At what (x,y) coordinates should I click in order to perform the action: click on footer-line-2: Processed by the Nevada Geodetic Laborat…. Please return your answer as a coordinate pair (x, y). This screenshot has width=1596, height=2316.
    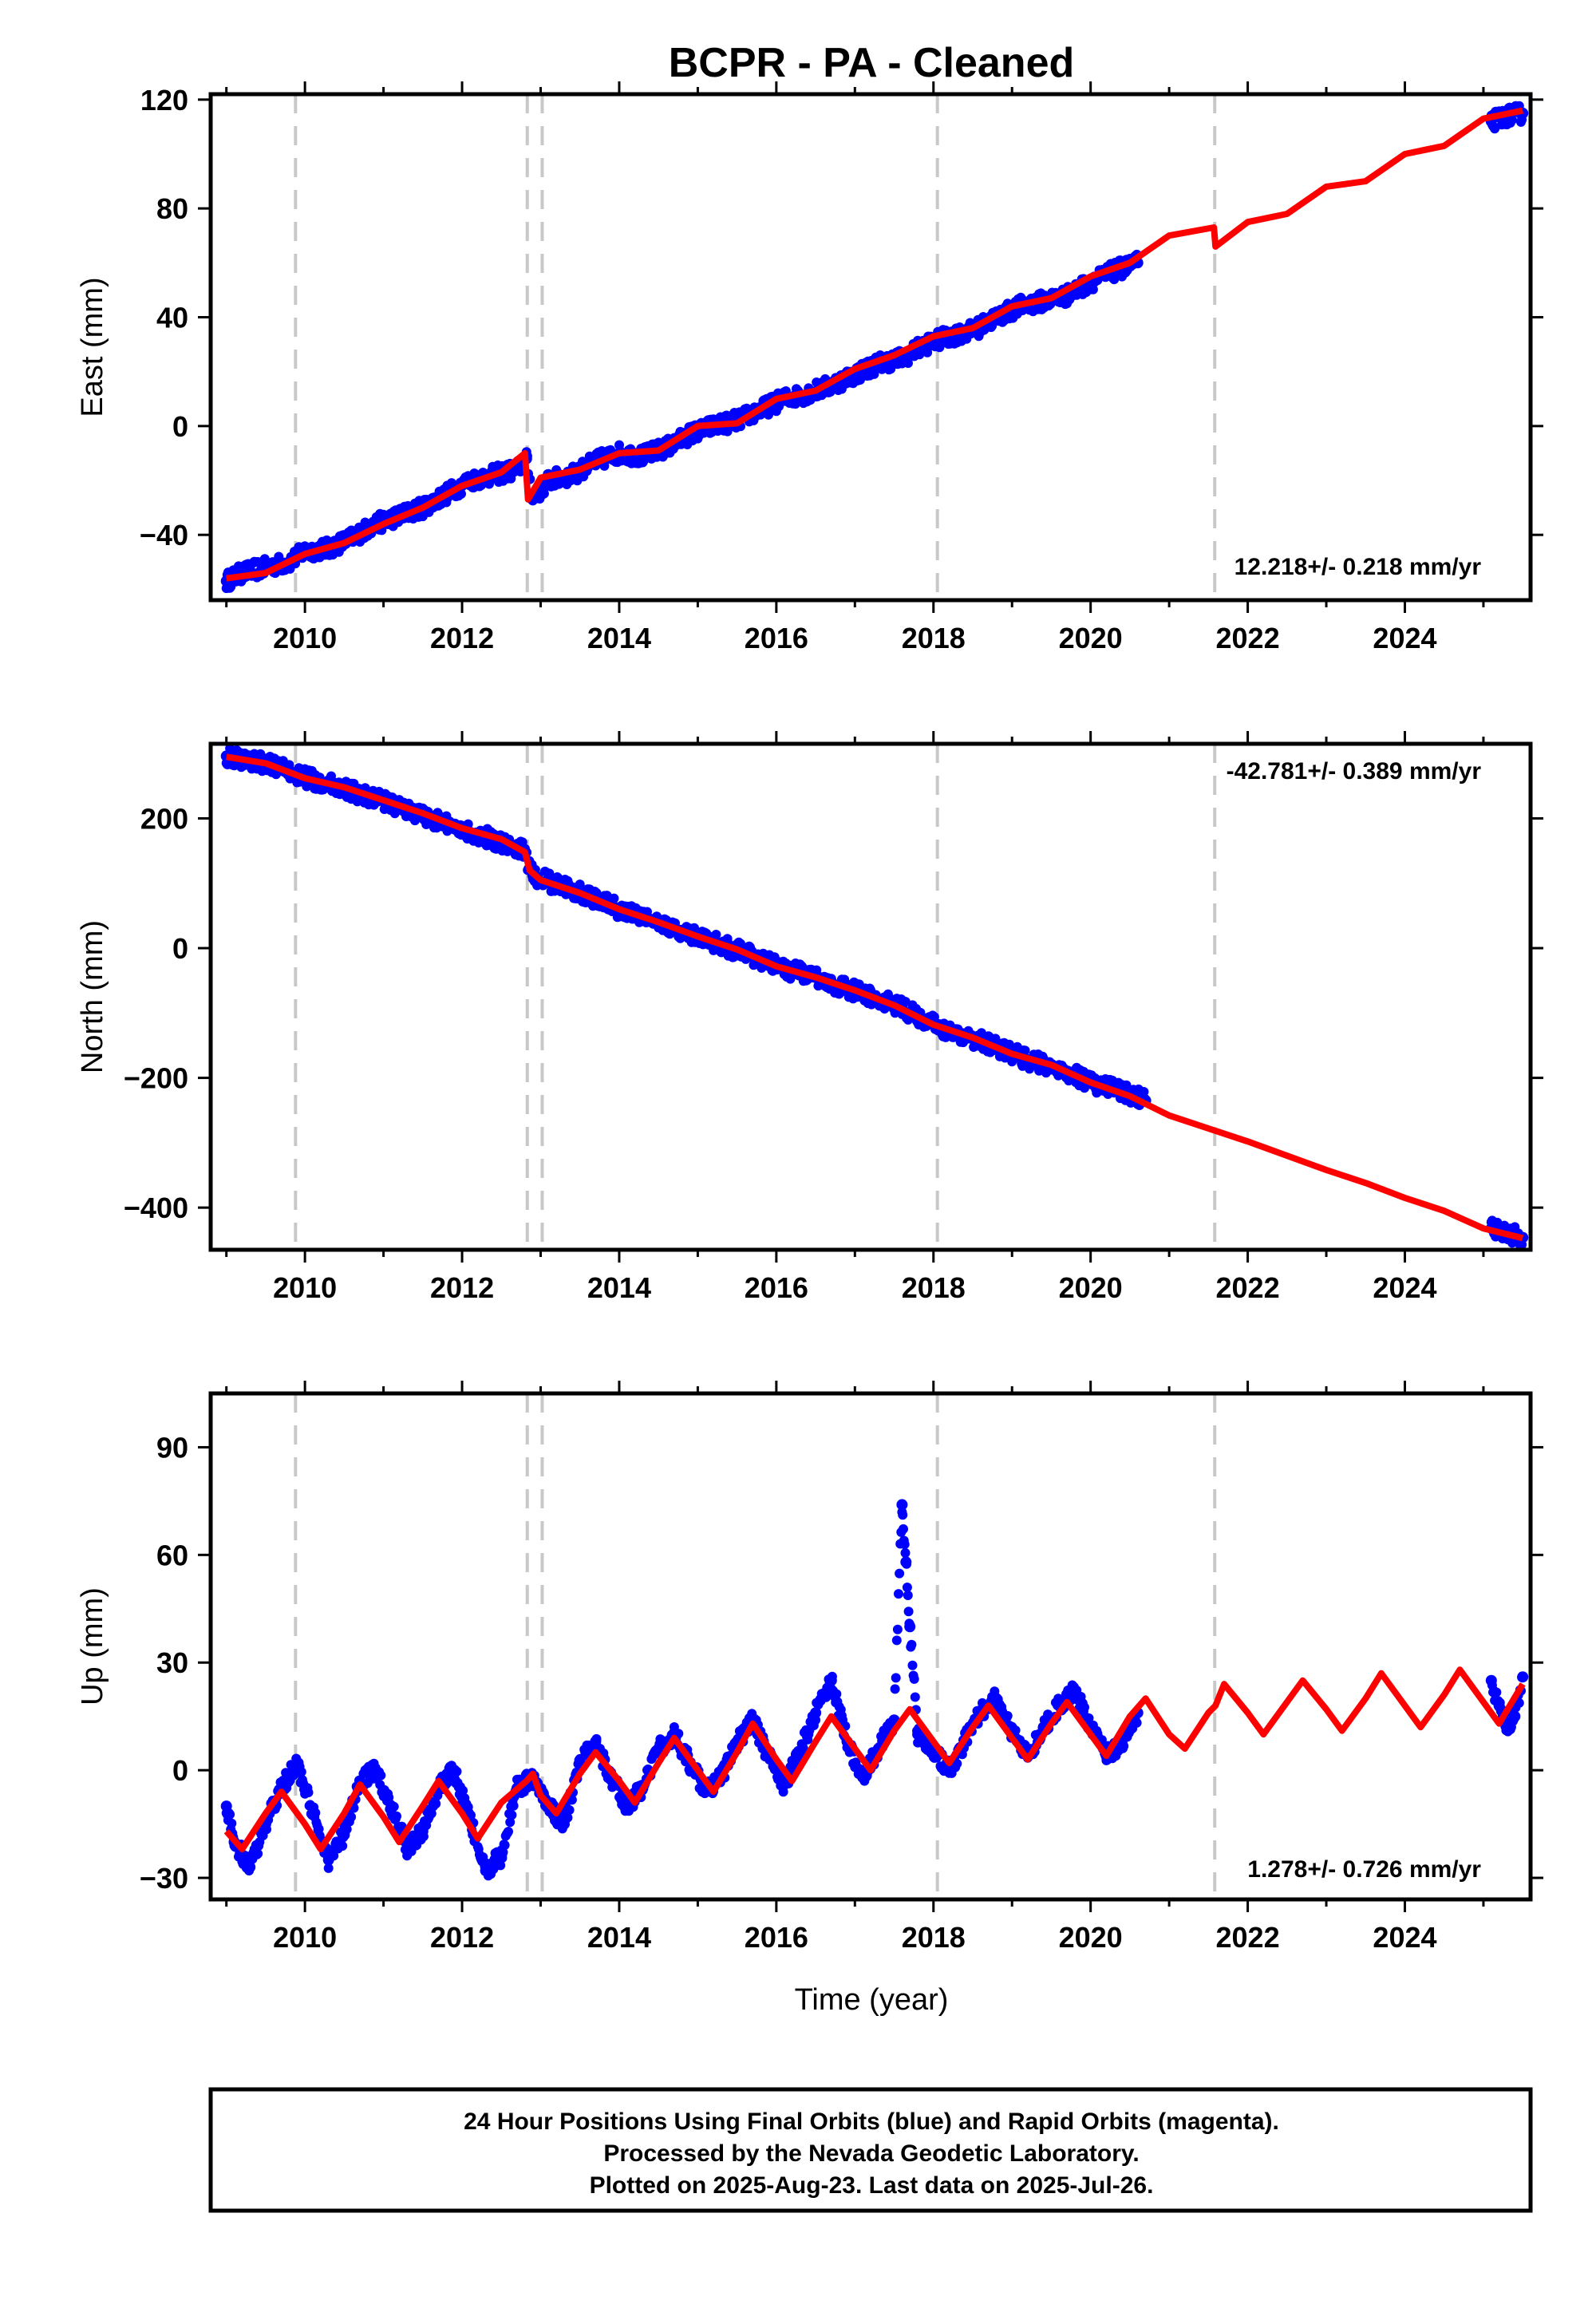
    Looking at the image, I should click on (871, 2153).